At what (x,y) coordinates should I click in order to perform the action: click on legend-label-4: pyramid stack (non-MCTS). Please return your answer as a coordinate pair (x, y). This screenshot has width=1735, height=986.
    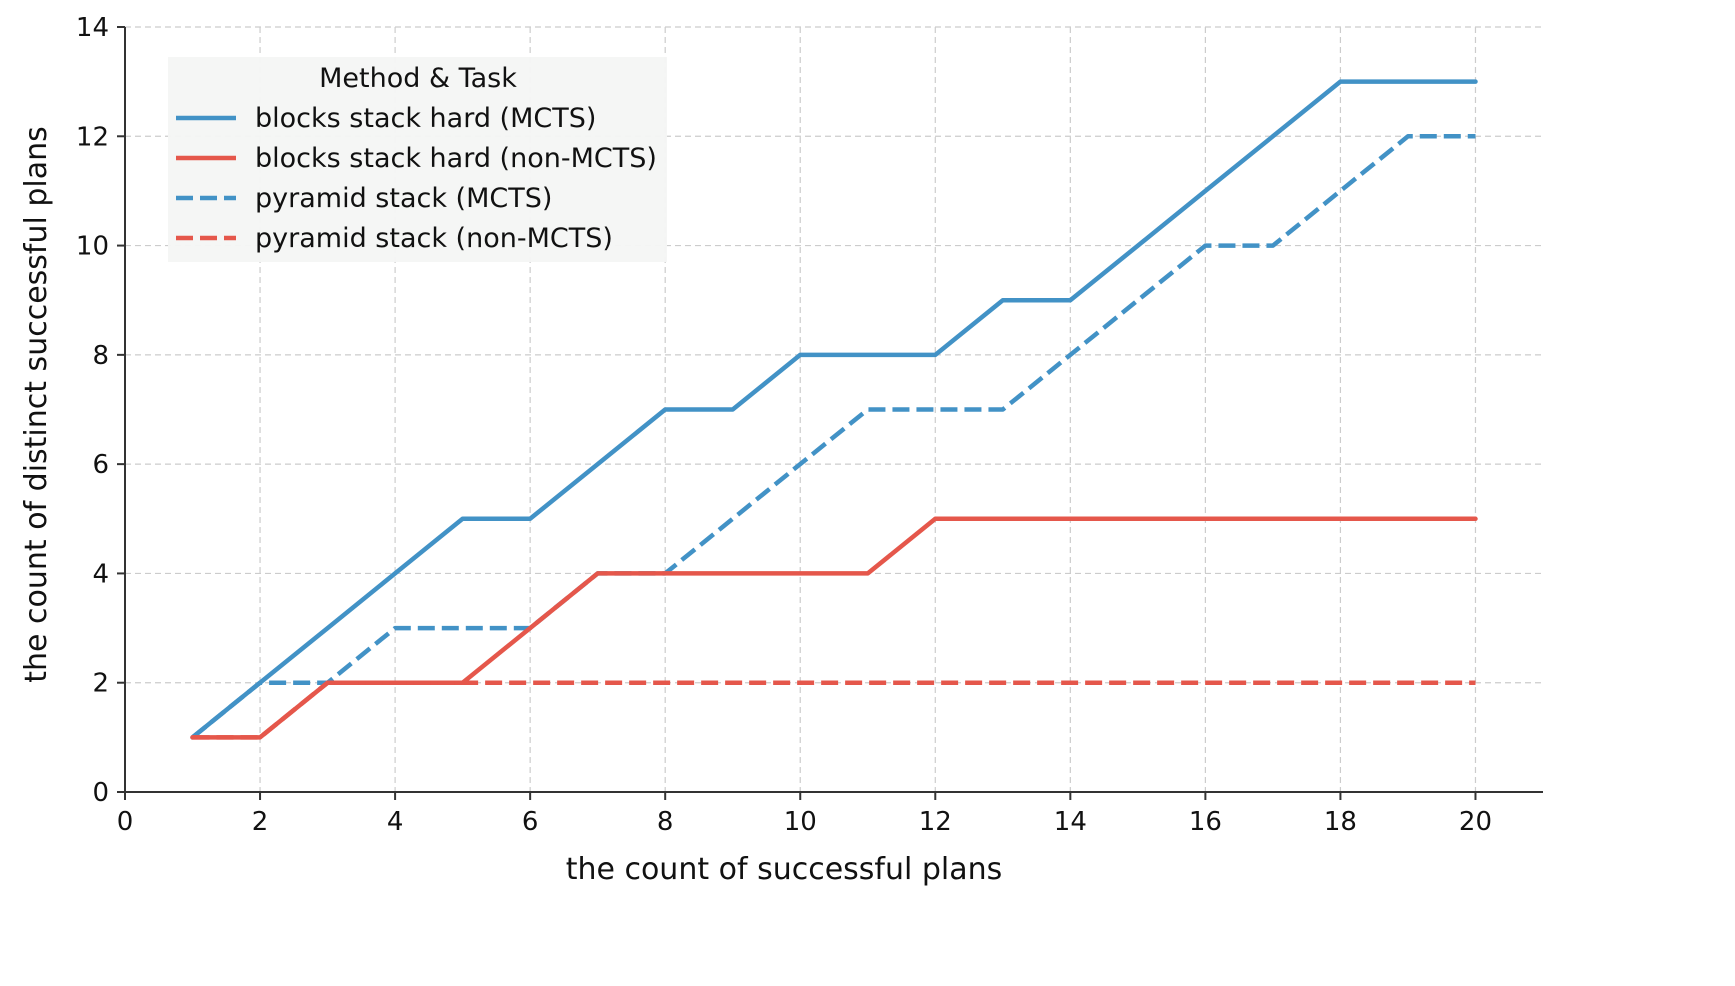
    Looking at the image, I should click on (434, 238).